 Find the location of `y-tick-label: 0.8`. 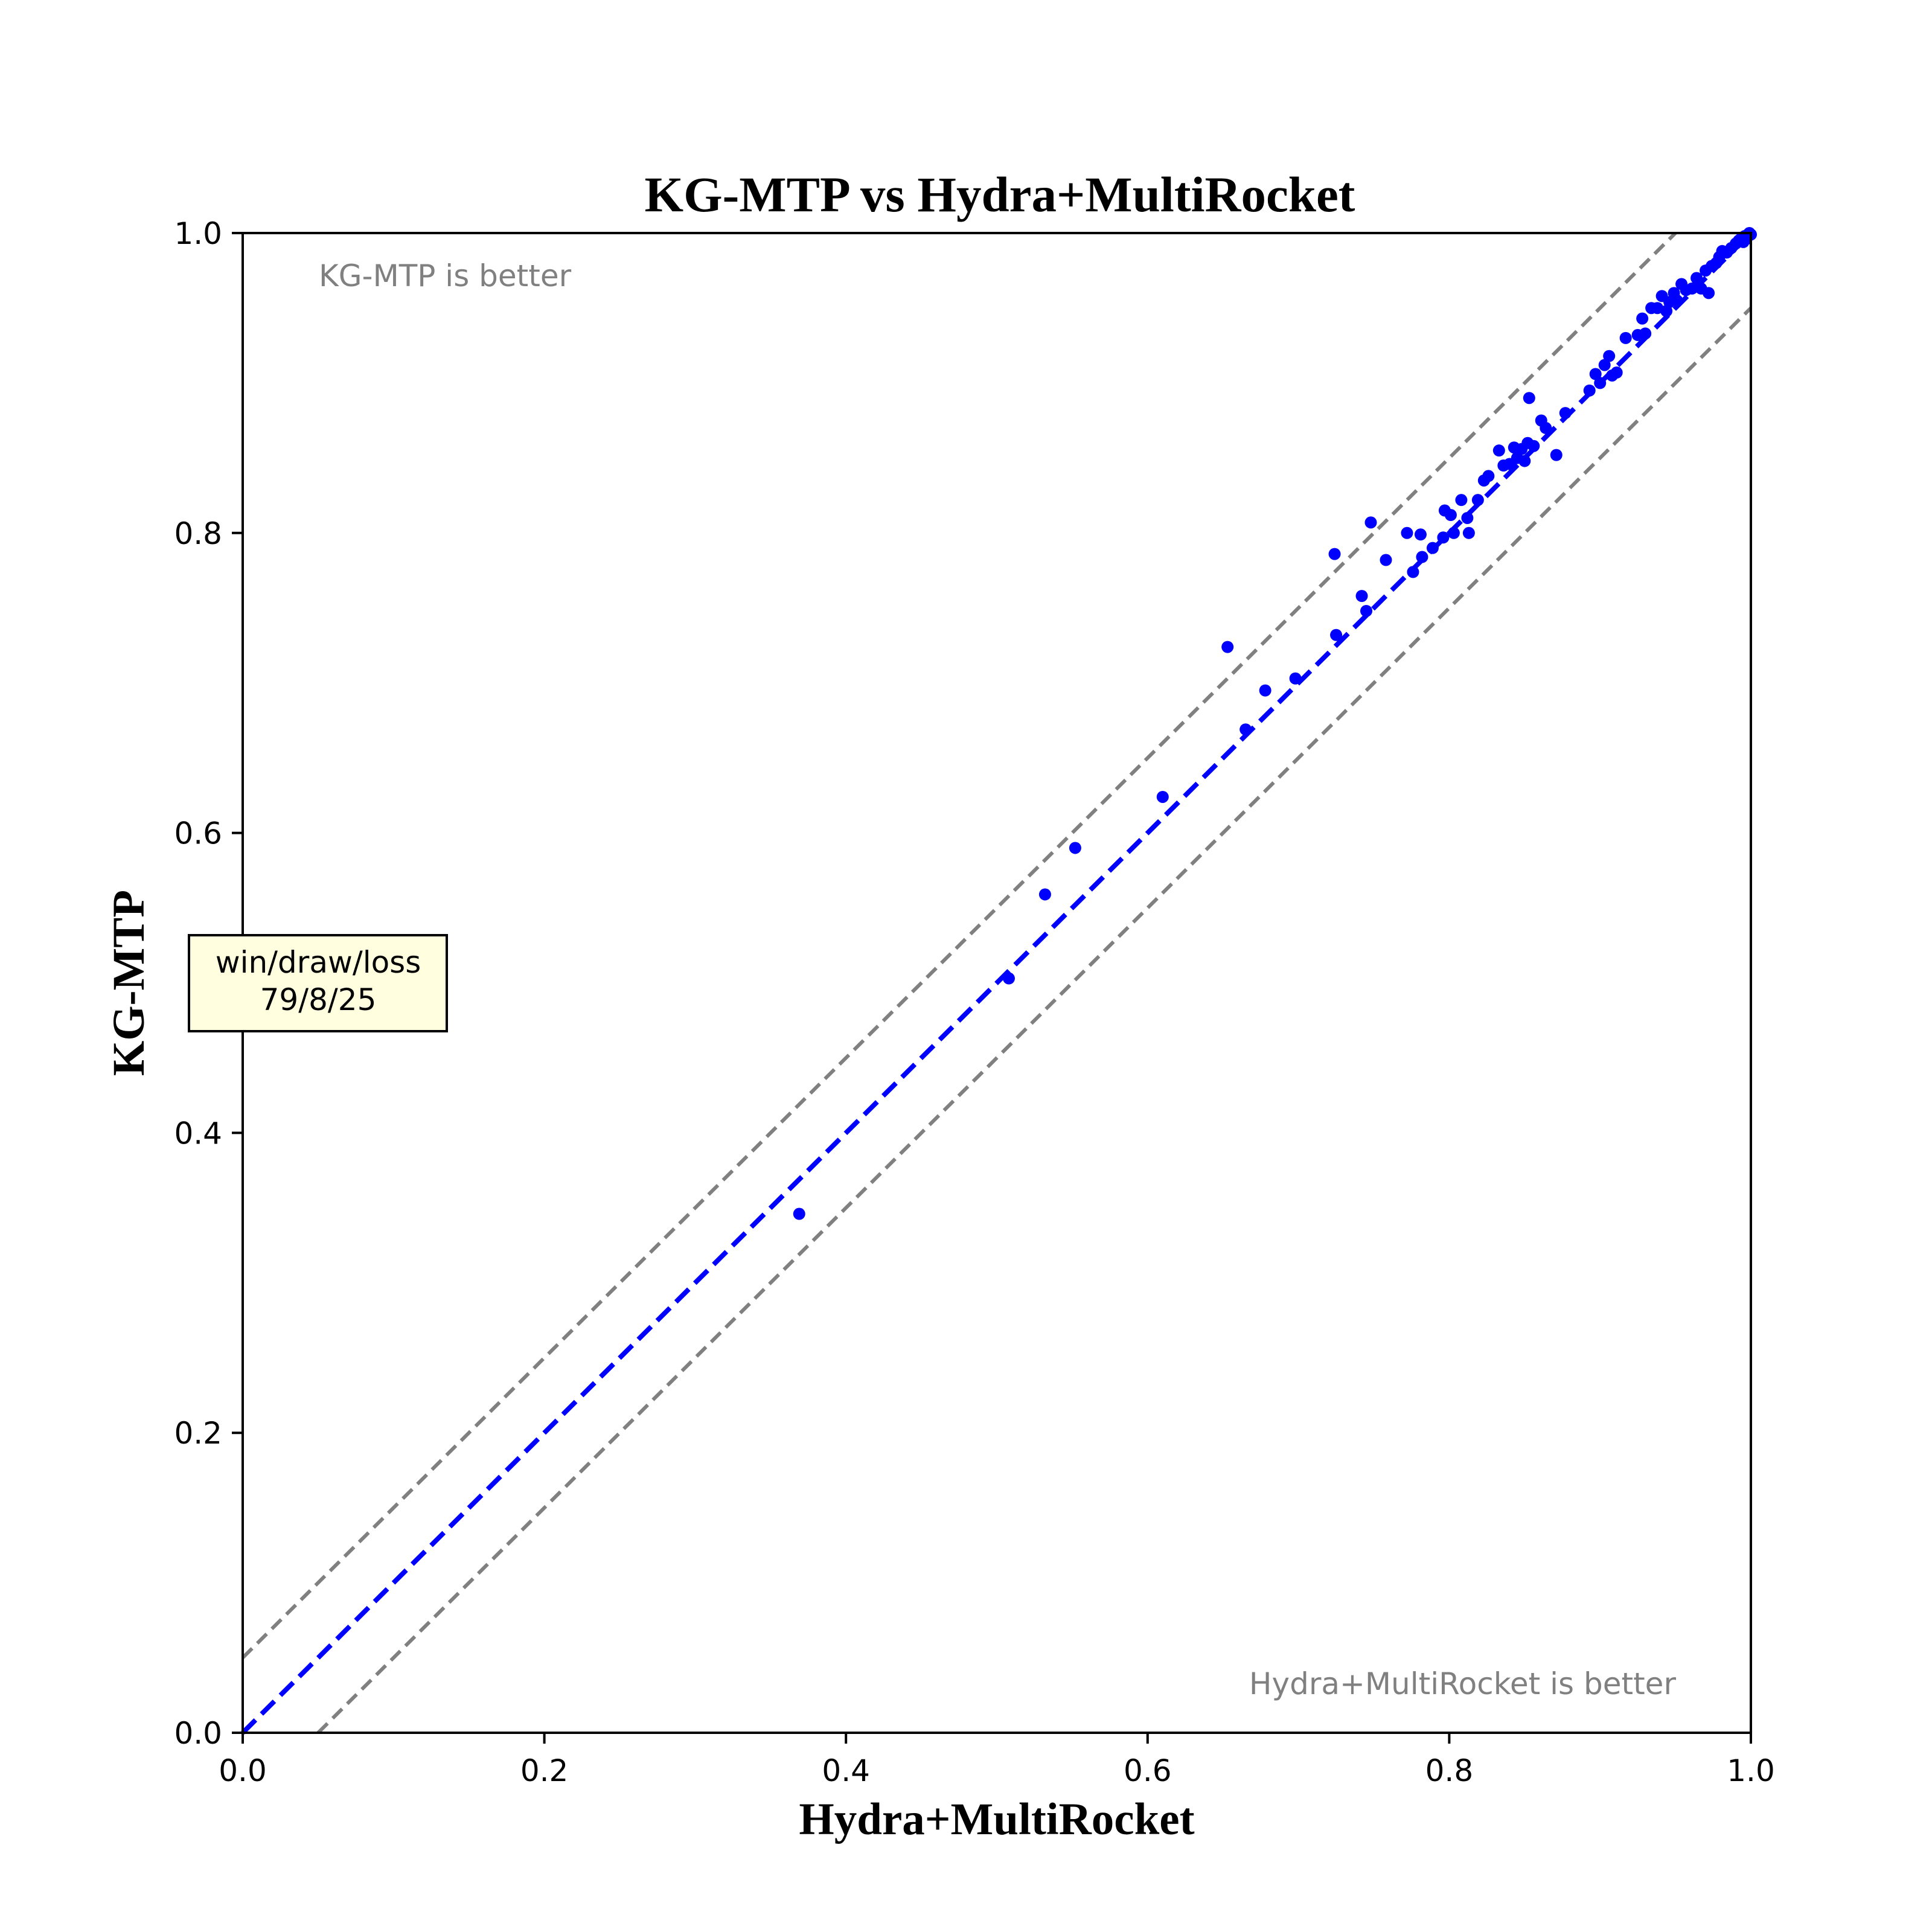

y-tick-label: 0.8 is located at coordinates (198, 533).